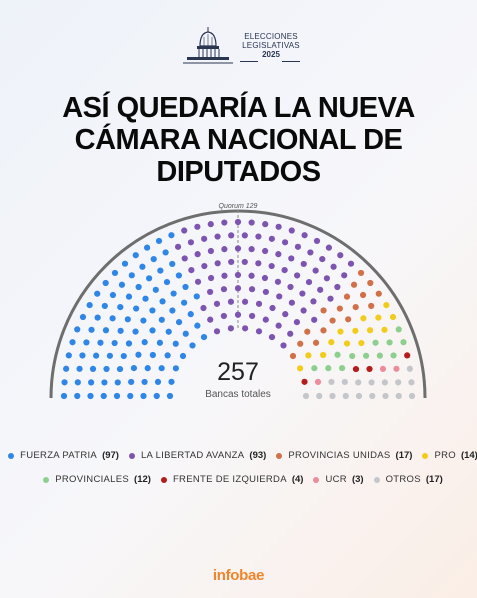 This screenshot has width=477, height=598. What do you see at coordinates (131, 455) in the screenshot?
I see `legend-dot-icon` at bounding box center [131, 455].